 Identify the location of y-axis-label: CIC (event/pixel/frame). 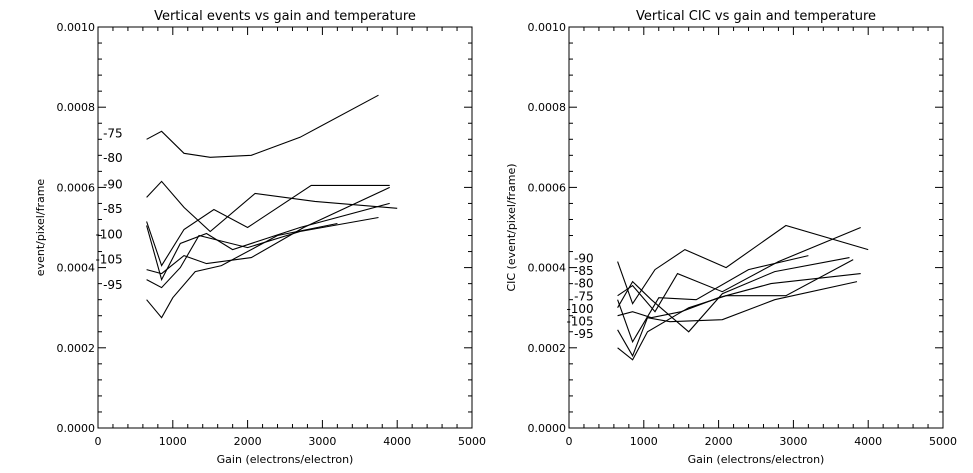
(511, 227).